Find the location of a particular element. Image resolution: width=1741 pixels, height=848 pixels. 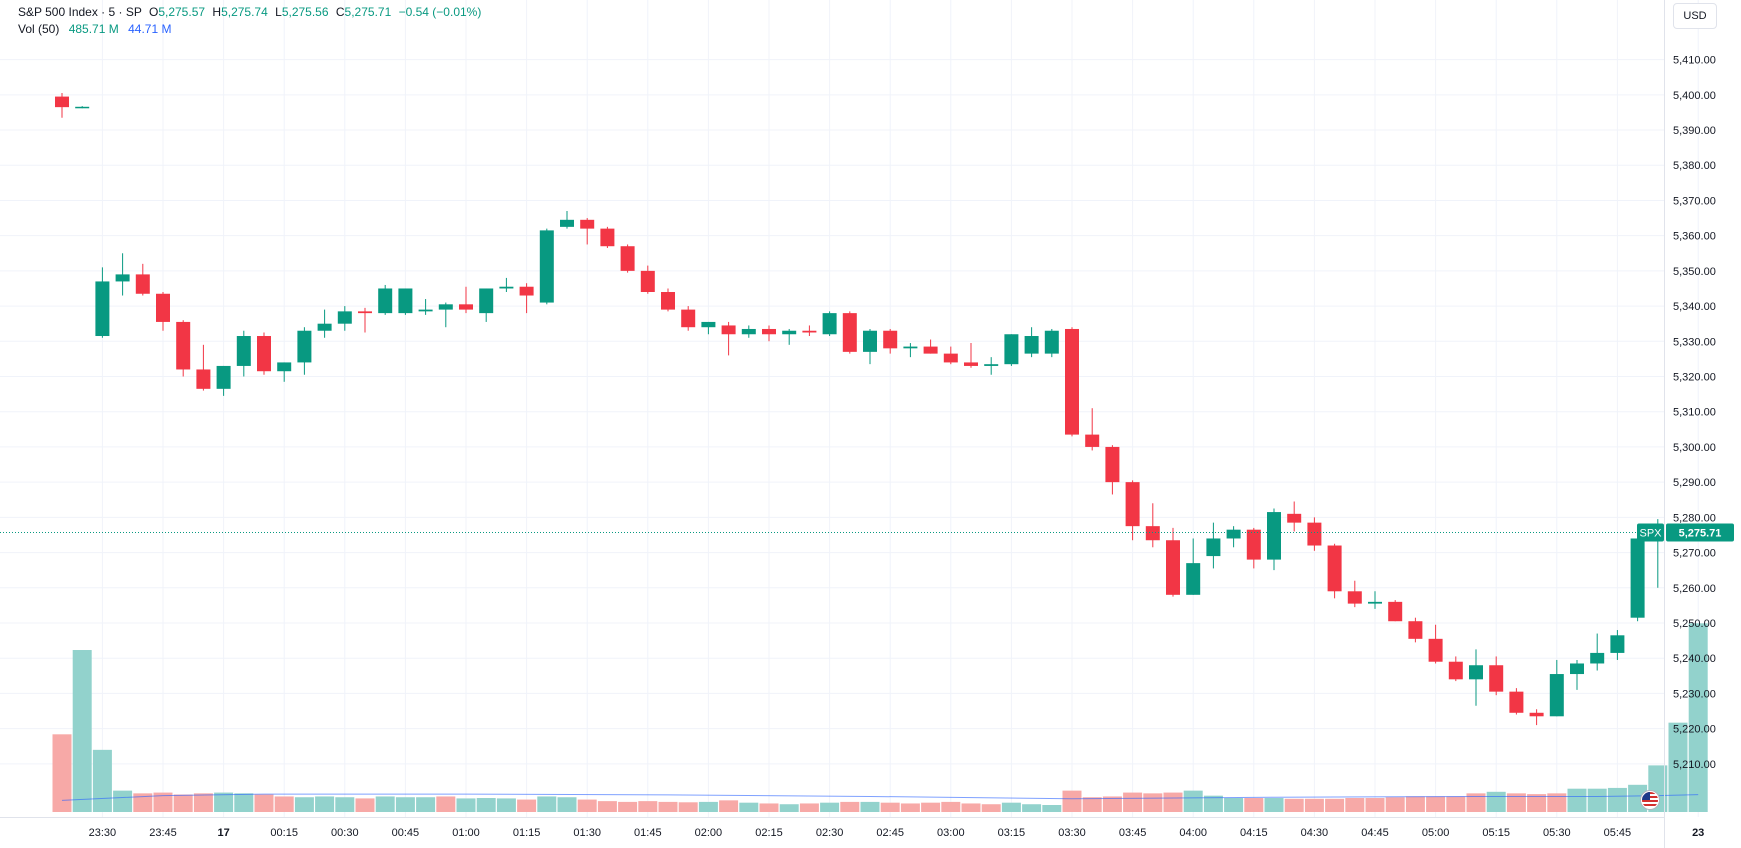

x-tick-label: 02:15 is located at coordinates (769, 833).